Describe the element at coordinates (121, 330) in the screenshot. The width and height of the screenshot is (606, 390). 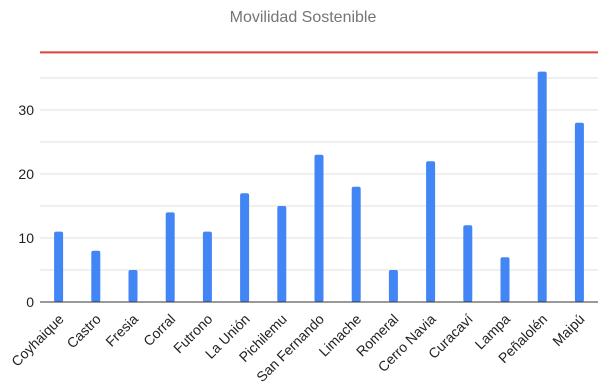
I see `x-tick-label: Fresia` at that location.